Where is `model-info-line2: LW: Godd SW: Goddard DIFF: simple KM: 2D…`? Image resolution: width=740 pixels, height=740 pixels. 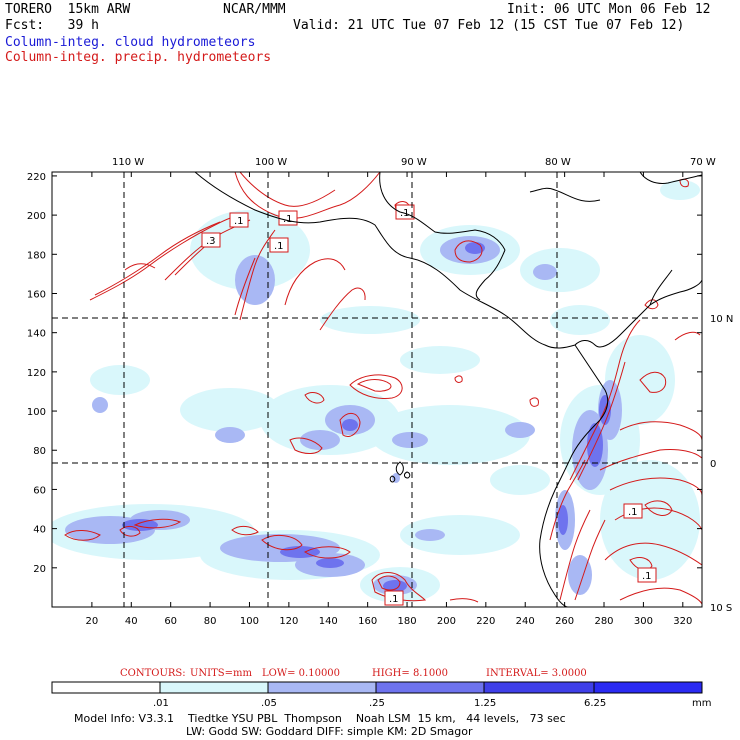
model-info-line2: LW: Godd SW: Goddard DIFF: simple KM: 2D… is located at coordinates (329, 731).